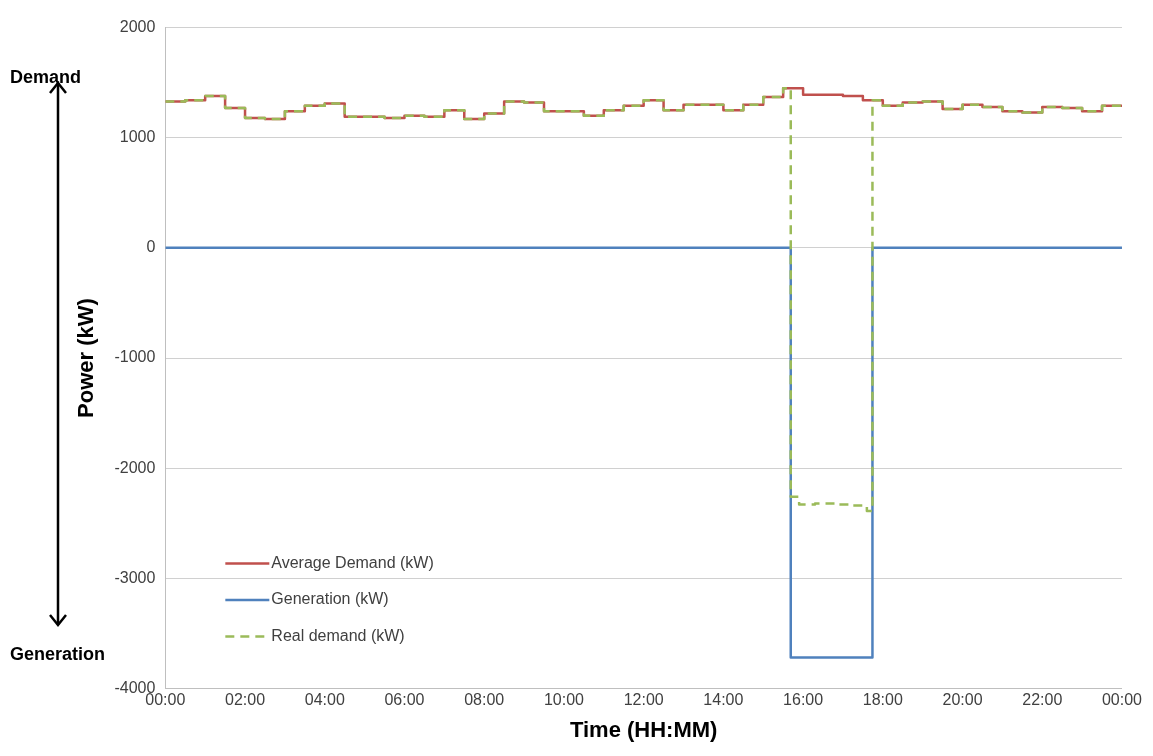 This screenshot has width=1153, height=756. I want to click on legend-label: Average Demand (kW), so click(352, 562).